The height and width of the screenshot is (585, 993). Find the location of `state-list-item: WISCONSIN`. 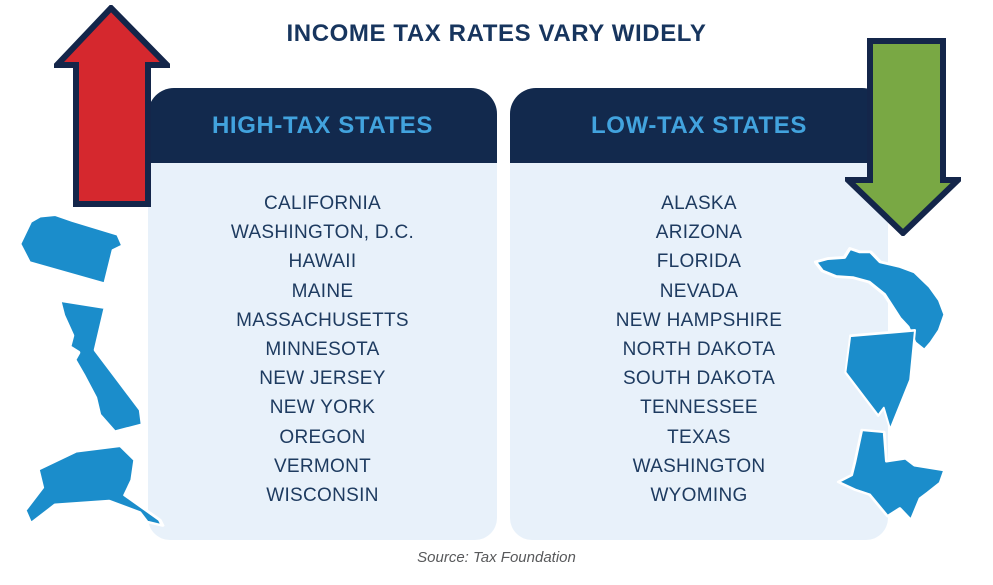

state-list-item: WISCONSIN is located at coordinates (322, 496).